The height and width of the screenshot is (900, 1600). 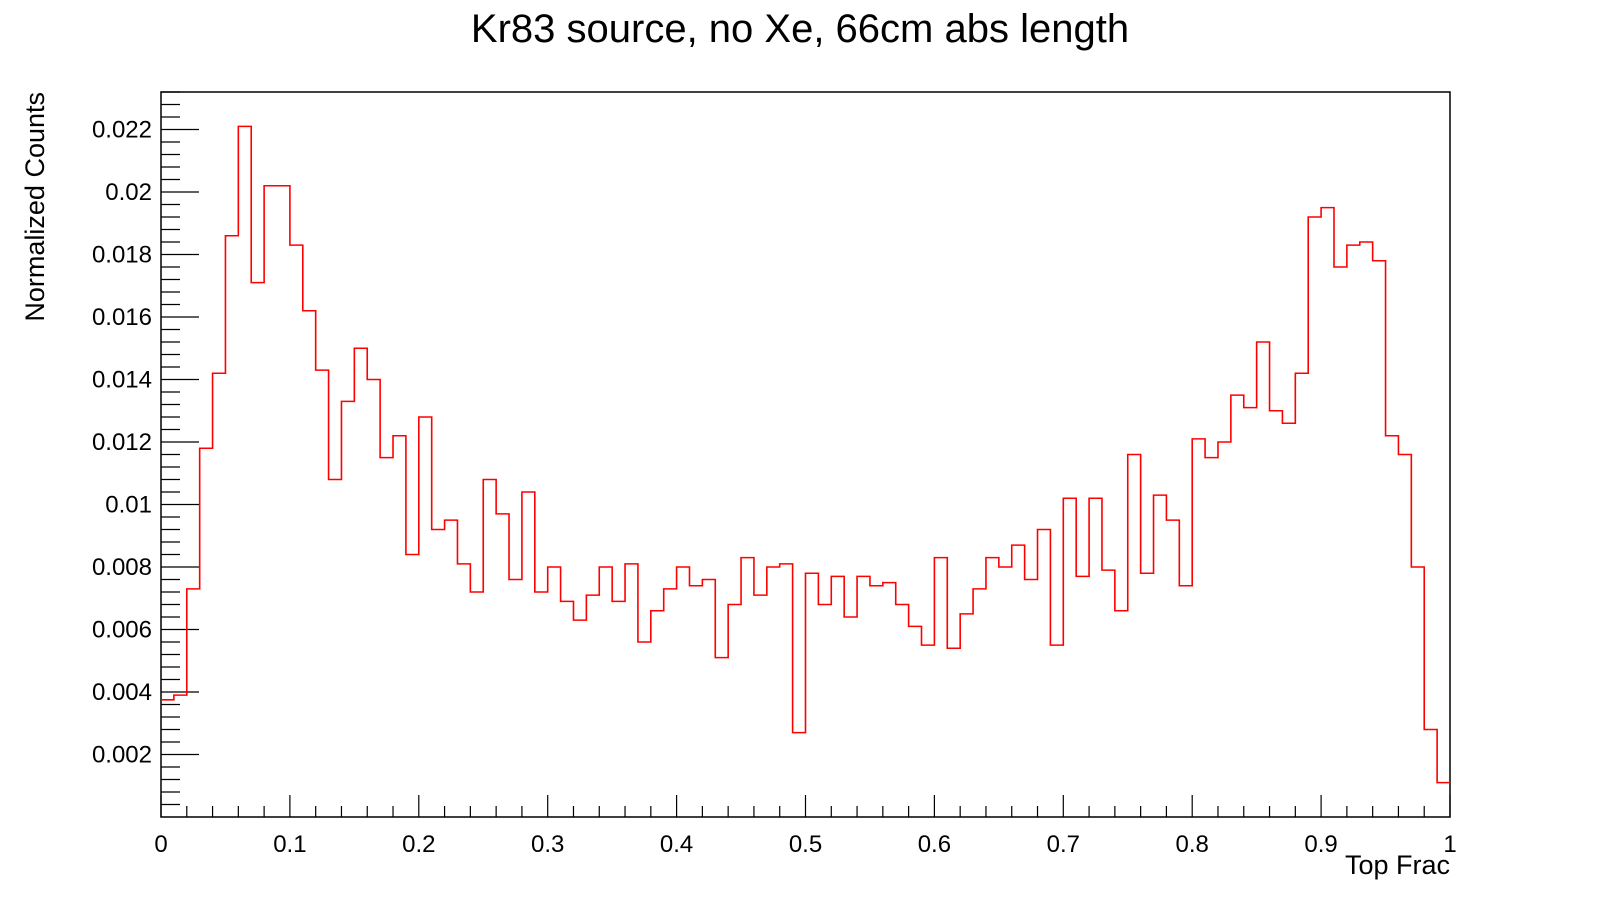 I want to click on y-tick-label: 0.02, so click(x=128, y=192).